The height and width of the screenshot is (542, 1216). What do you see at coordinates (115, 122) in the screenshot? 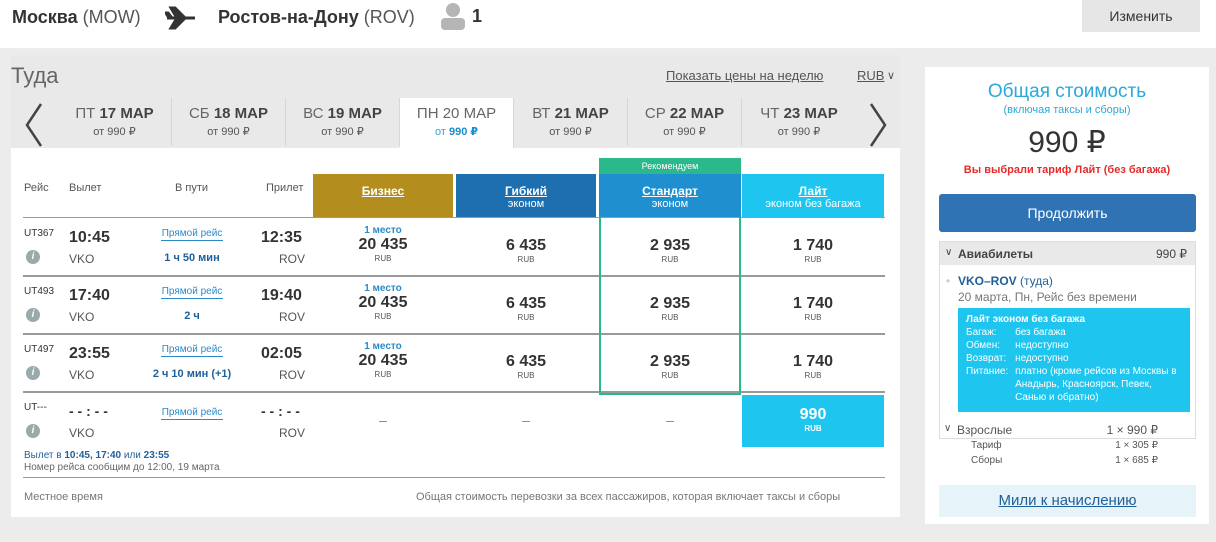
I see `date-tab: ПТ 17 МАР от 990 ₽` at bounding box center [115, 122].